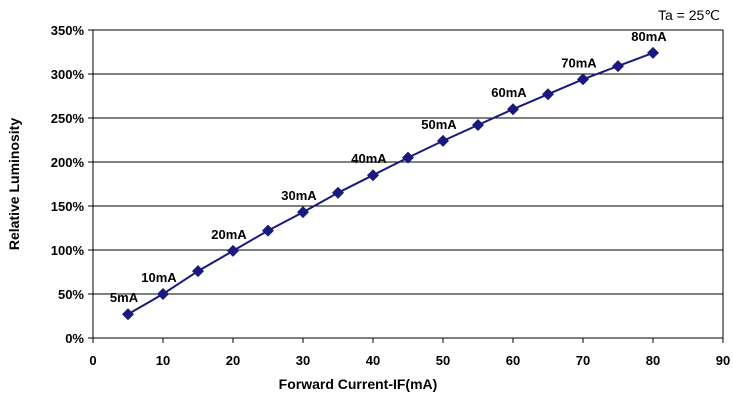 This screenshot has width=733, height=396. I want to click on y-tick-label: 50%, so click(71, 294).